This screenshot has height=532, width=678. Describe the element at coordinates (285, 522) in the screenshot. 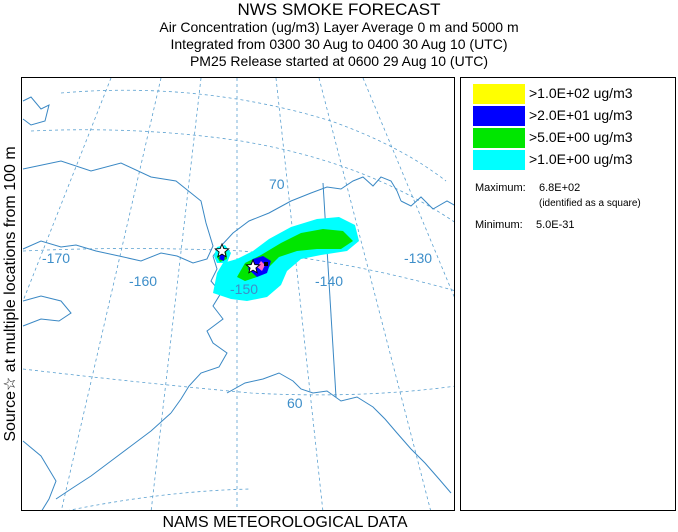

I see `met-data-footer: NAMS METEOROLOGICAL DATA` at that location.